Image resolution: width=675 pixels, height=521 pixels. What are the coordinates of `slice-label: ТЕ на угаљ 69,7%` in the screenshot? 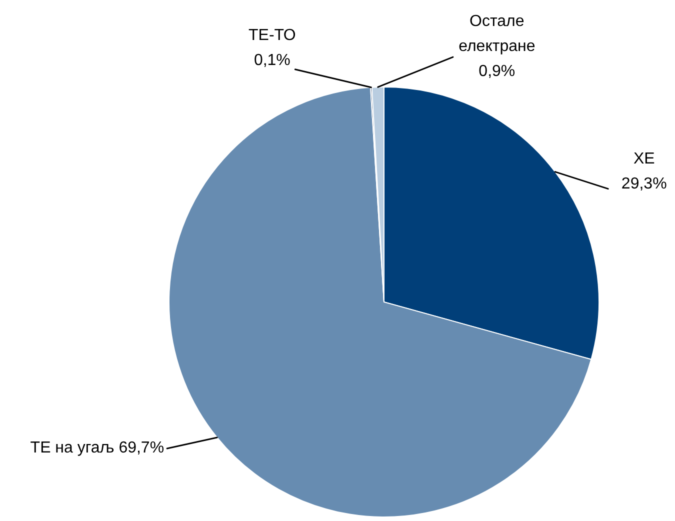 It's located at (97, 447).